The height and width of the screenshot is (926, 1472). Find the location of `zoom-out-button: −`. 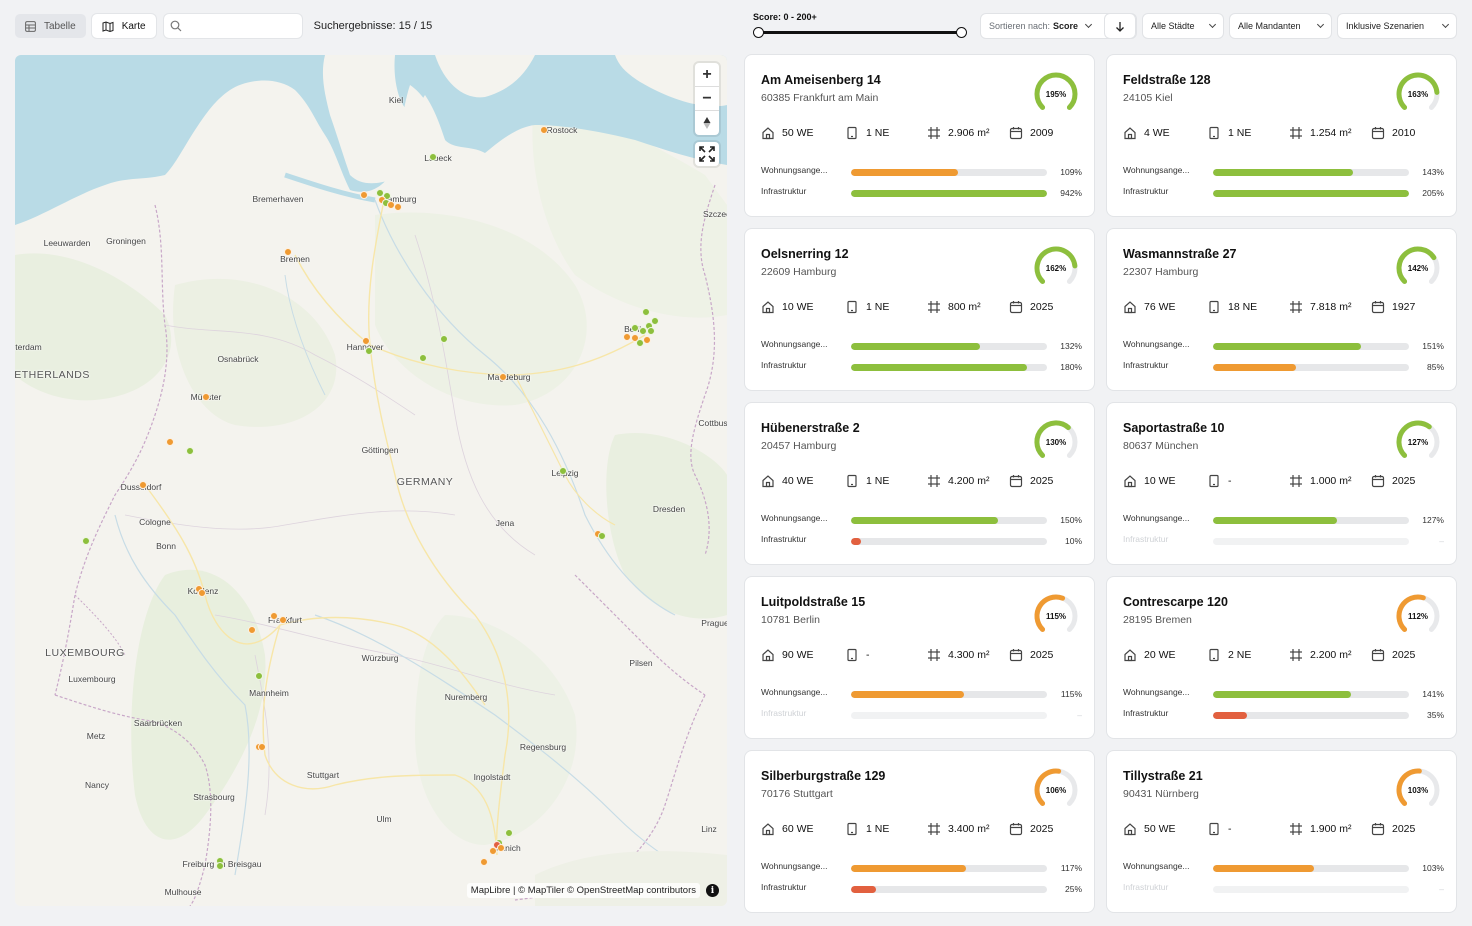

zoom-out-button: − is located at coordinates (707, 99).